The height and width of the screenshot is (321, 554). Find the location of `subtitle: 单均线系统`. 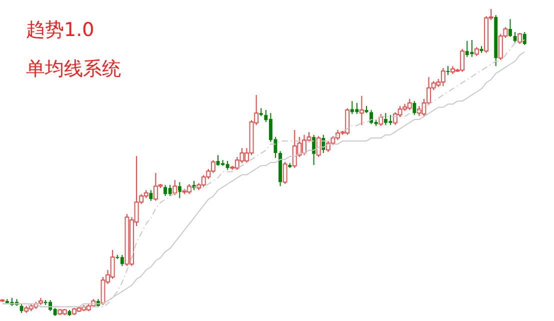

subtitle: 单均线系统 is located at coordinates (73, 69).